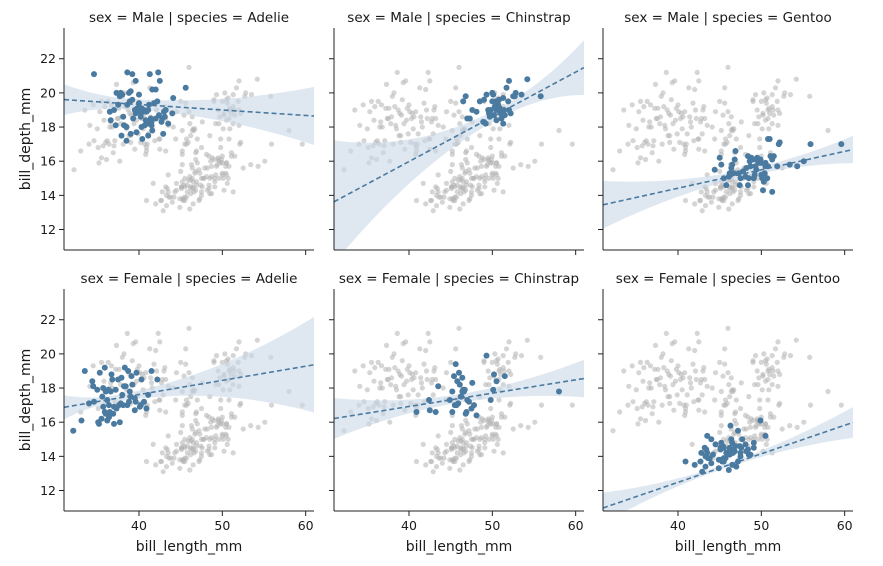 This screenshot has height=566, width=883. I want to click on panel-title: sex = Female | species = Gentoo, so click(728, 279).